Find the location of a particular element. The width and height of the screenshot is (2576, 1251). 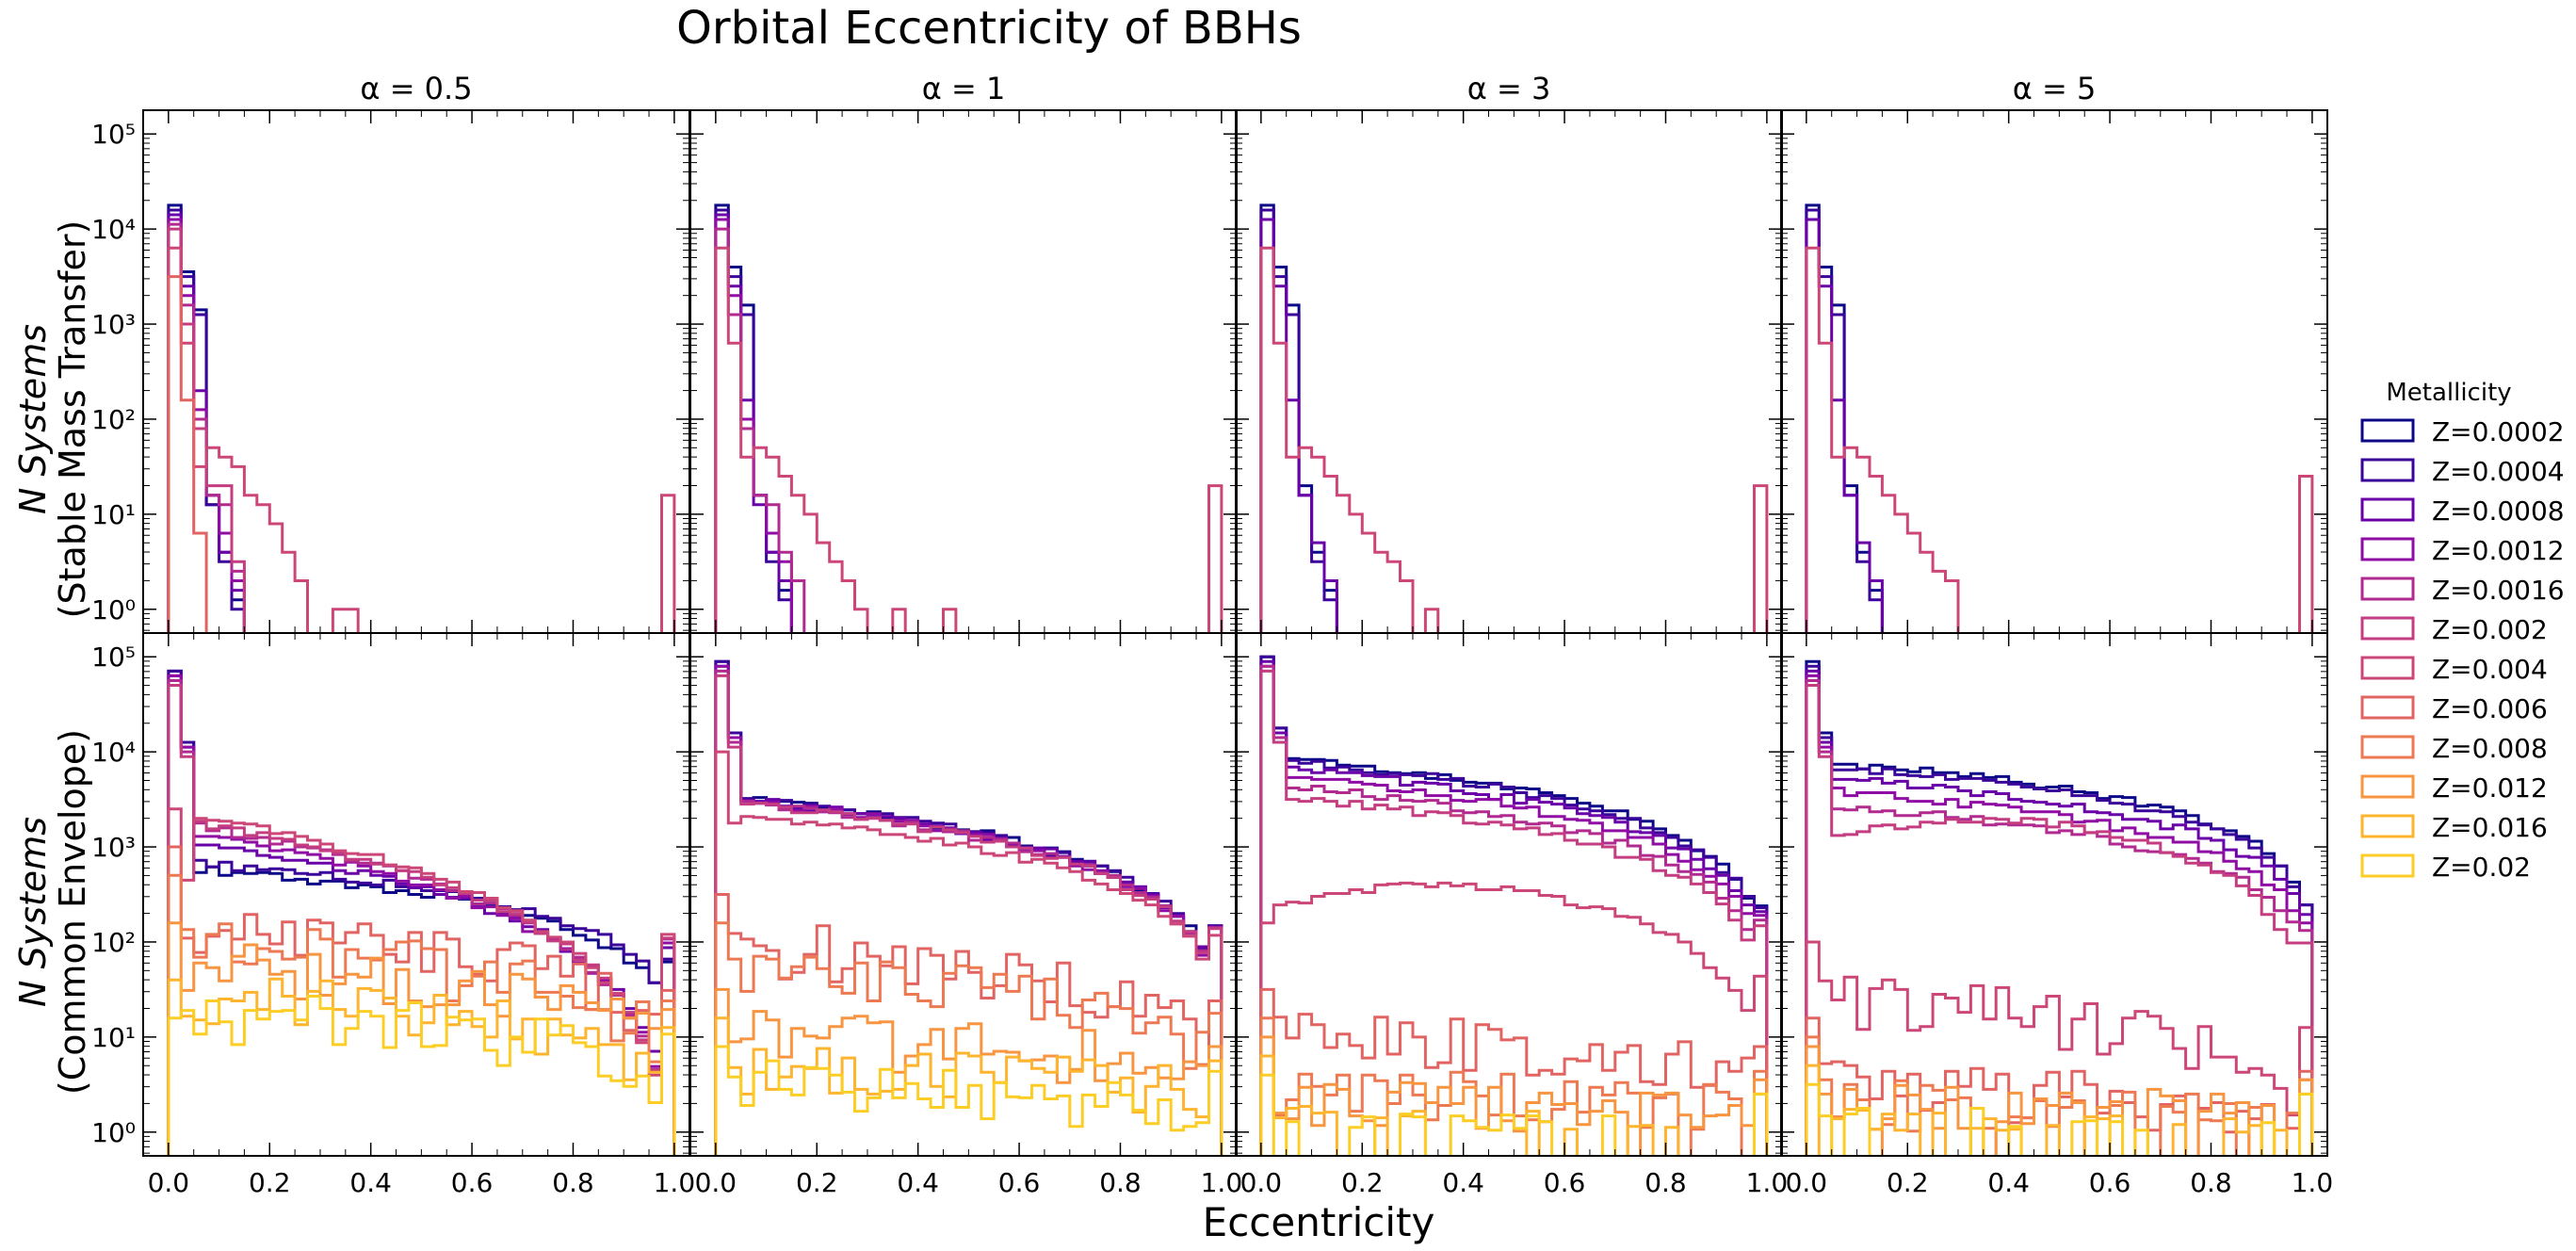

column-title: α = 1 is located at coordinates (964, 88).